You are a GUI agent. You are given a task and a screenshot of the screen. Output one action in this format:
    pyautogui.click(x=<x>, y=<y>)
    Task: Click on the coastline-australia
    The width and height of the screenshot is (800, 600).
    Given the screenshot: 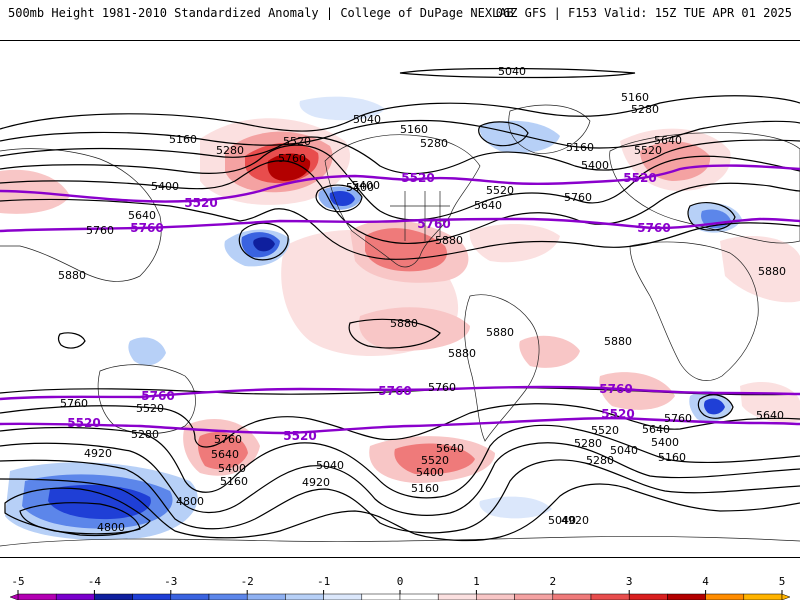 What is the action you would take?
    pyautogui.click(x=146, y=399)
    